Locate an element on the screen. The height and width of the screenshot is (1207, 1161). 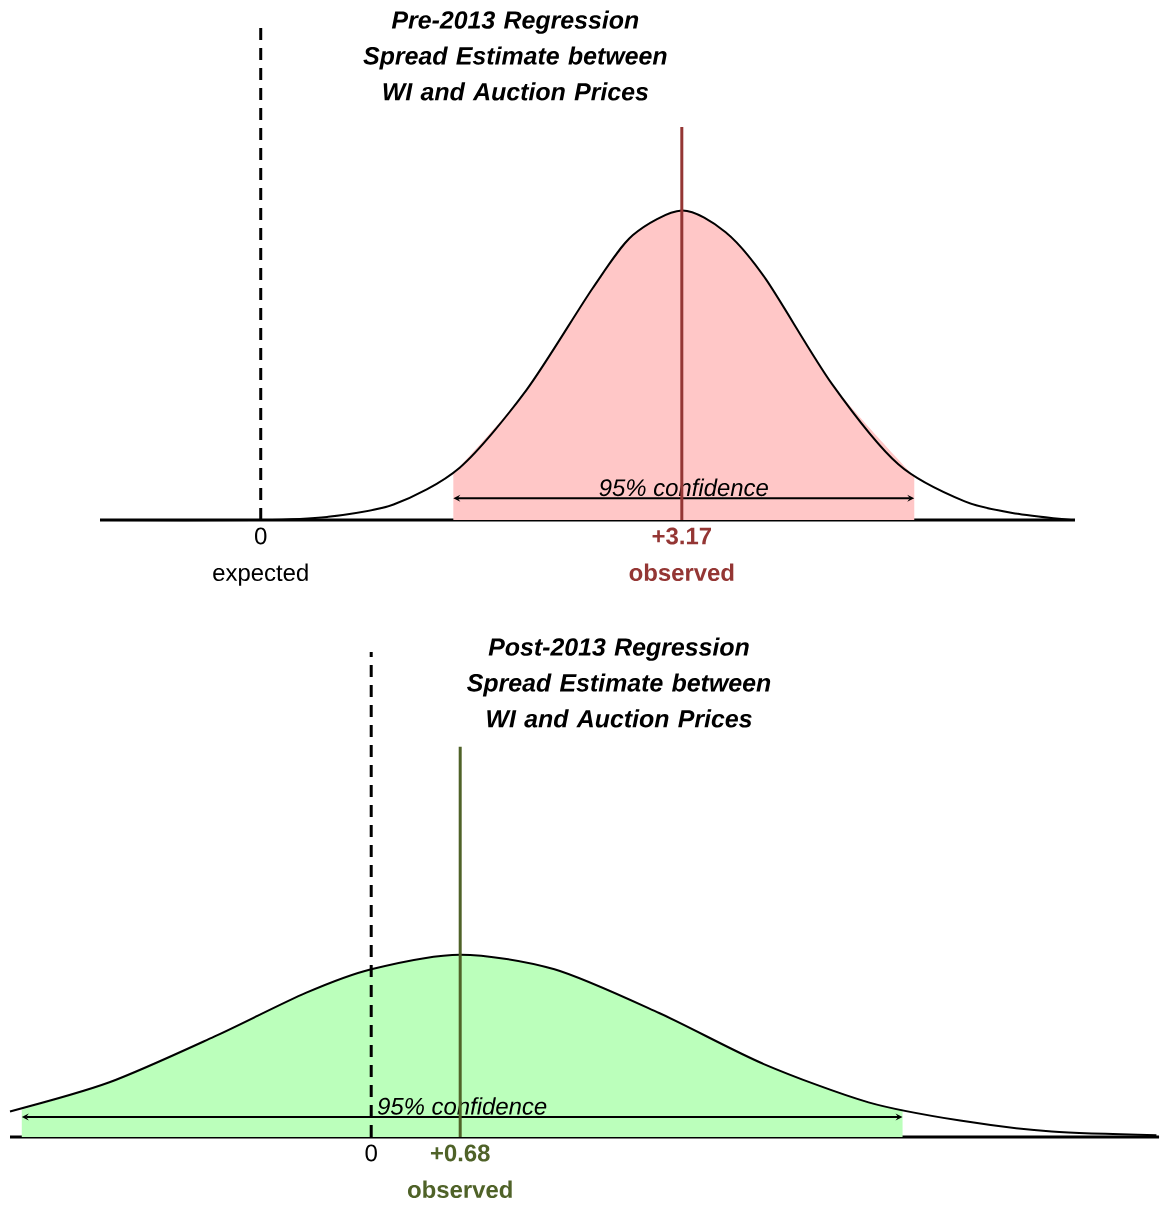
x-tick-label: +3.17 is located at coordinates (682, 536).